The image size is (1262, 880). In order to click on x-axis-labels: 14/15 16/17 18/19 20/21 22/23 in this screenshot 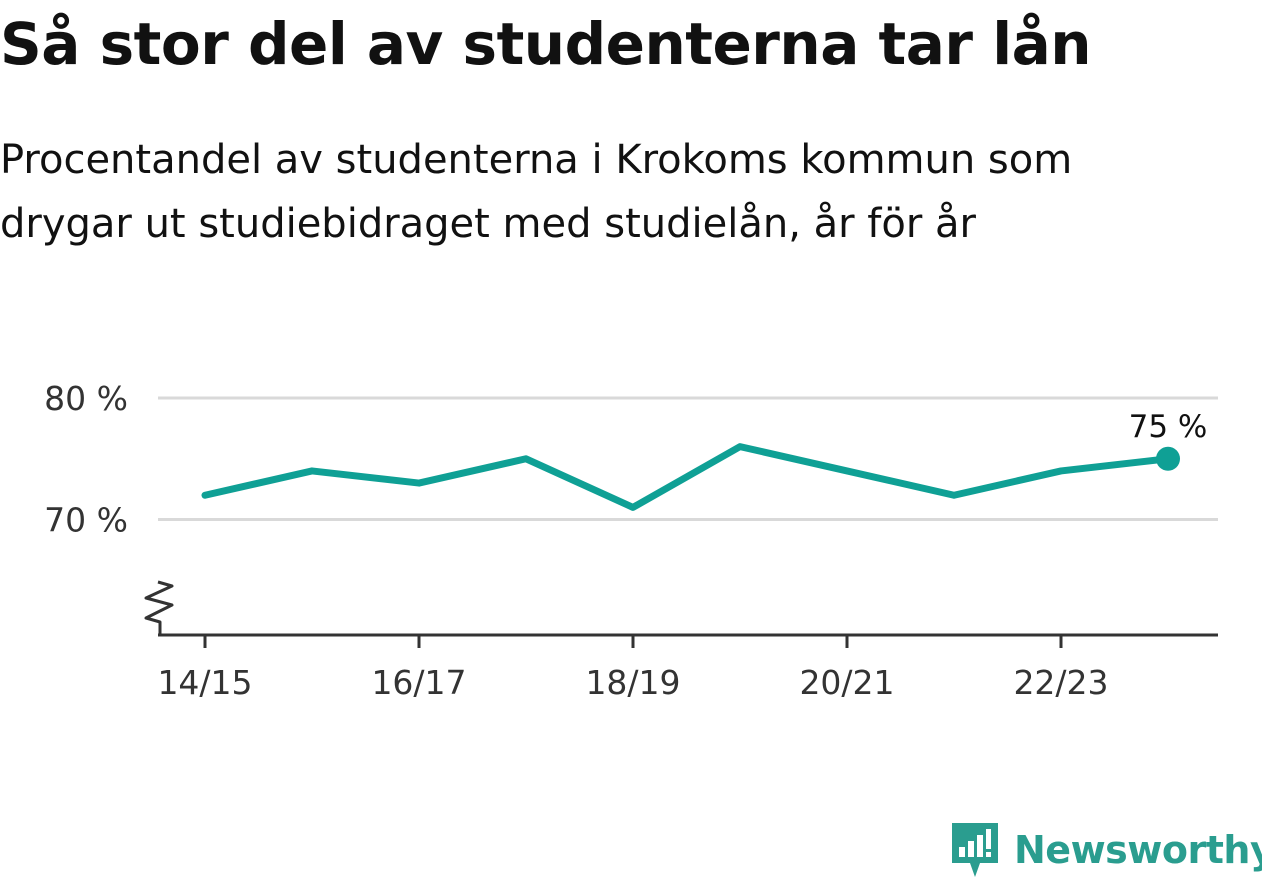, I will do `click(632, 682)`.